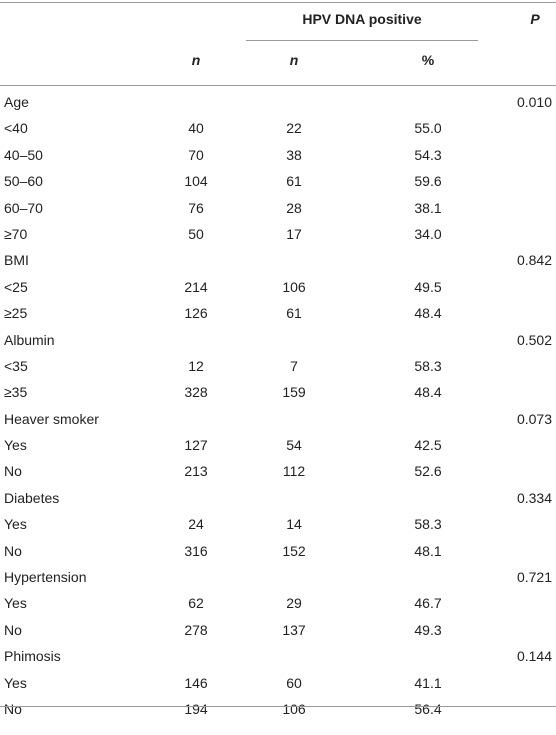 The image size is (556, 735). I want to click on percent-cell: 41.1, so click(428, 682).